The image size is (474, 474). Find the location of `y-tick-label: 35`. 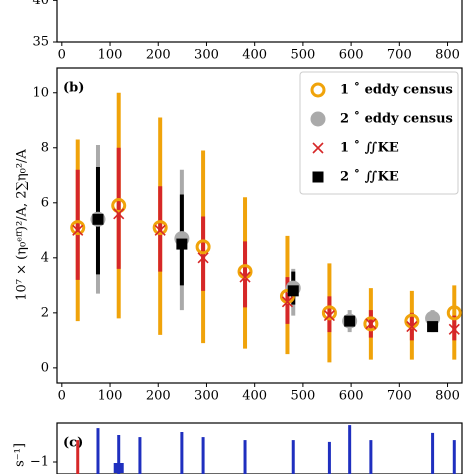

y-tick-label: 35 is located at coordinates (40, 42).